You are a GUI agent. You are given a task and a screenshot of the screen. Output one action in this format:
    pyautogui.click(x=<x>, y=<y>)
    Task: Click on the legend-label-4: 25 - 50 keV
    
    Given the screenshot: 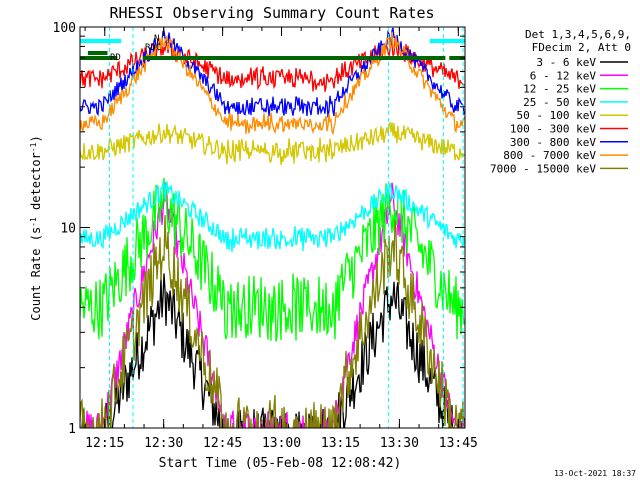 What is the action you would take?
    pyautogui.click(x=559, y=102)
    